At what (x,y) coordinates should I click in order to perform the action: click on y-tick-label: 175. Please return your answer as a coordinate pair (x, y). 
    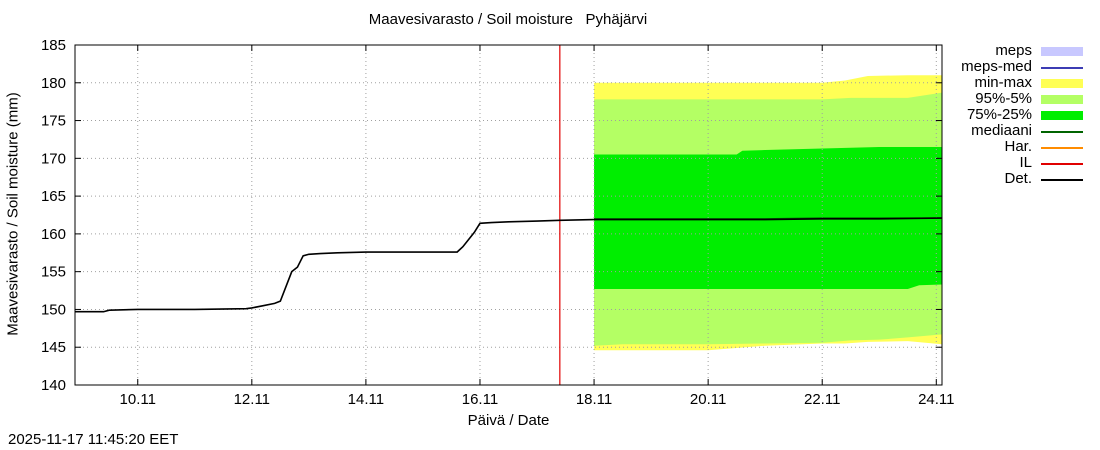
    Looking at the image, I should click on (53, 121).